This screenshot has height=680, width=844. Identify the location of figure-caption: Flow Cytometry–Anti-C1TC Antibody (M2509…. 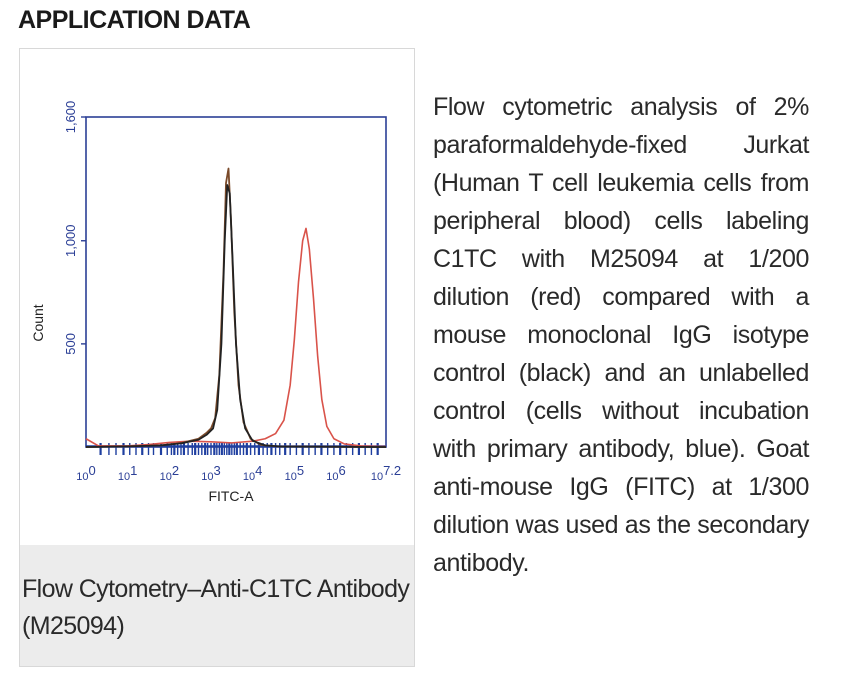
(217, 605).